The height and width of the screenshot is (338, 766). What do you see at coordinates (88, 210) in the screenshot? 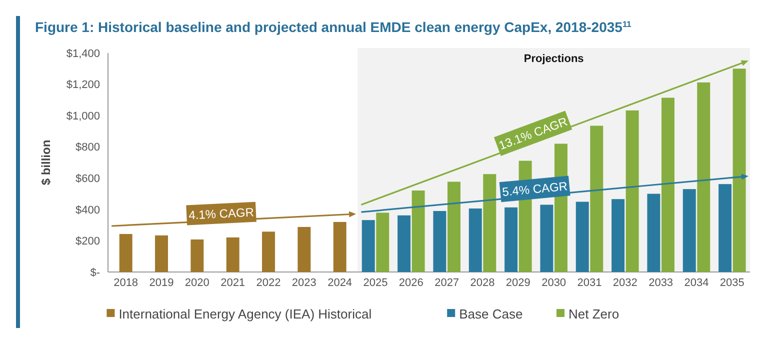
I see `y-tick-label: $400` at bounding box center [88, 210].